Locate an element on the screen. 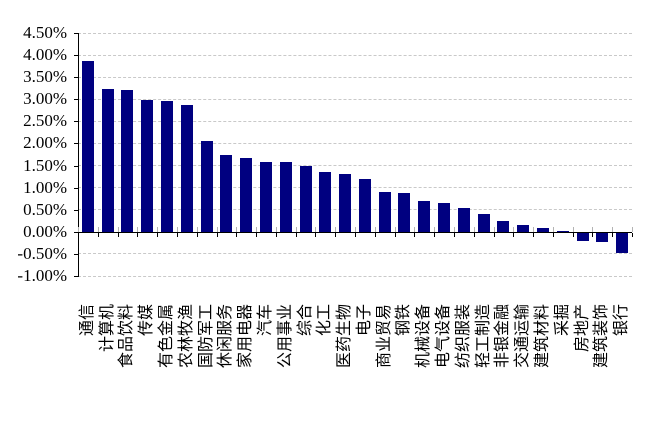 The image size is (646, 424). x-category-label: 食品饮料 is located at coordinates (127, 336).